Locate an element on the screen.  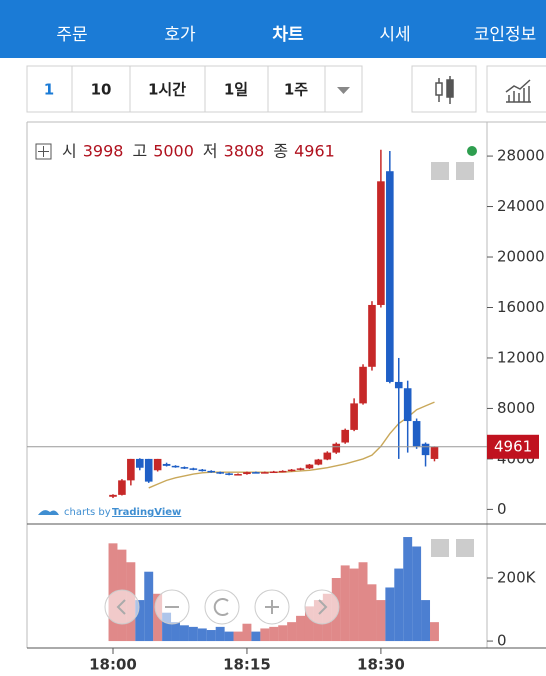
y2-tick-label: 0 is located at coordinates (502, 641).